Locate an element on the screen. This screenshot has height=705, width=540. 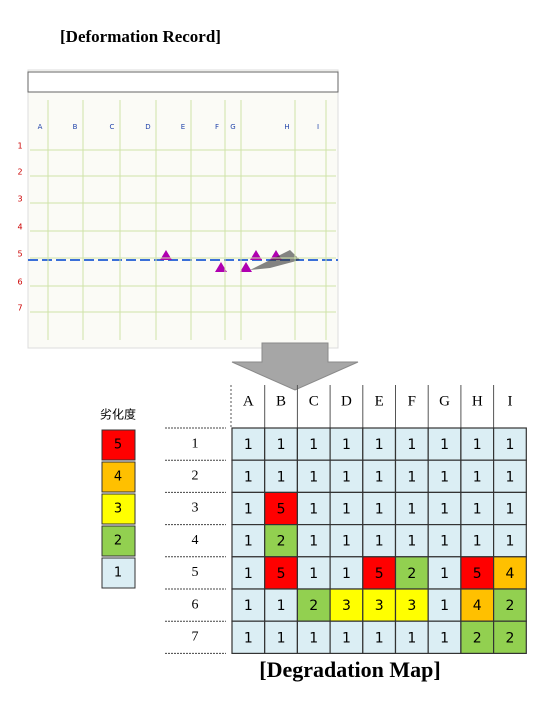
column-header: B is located at coordinates (281, 401).